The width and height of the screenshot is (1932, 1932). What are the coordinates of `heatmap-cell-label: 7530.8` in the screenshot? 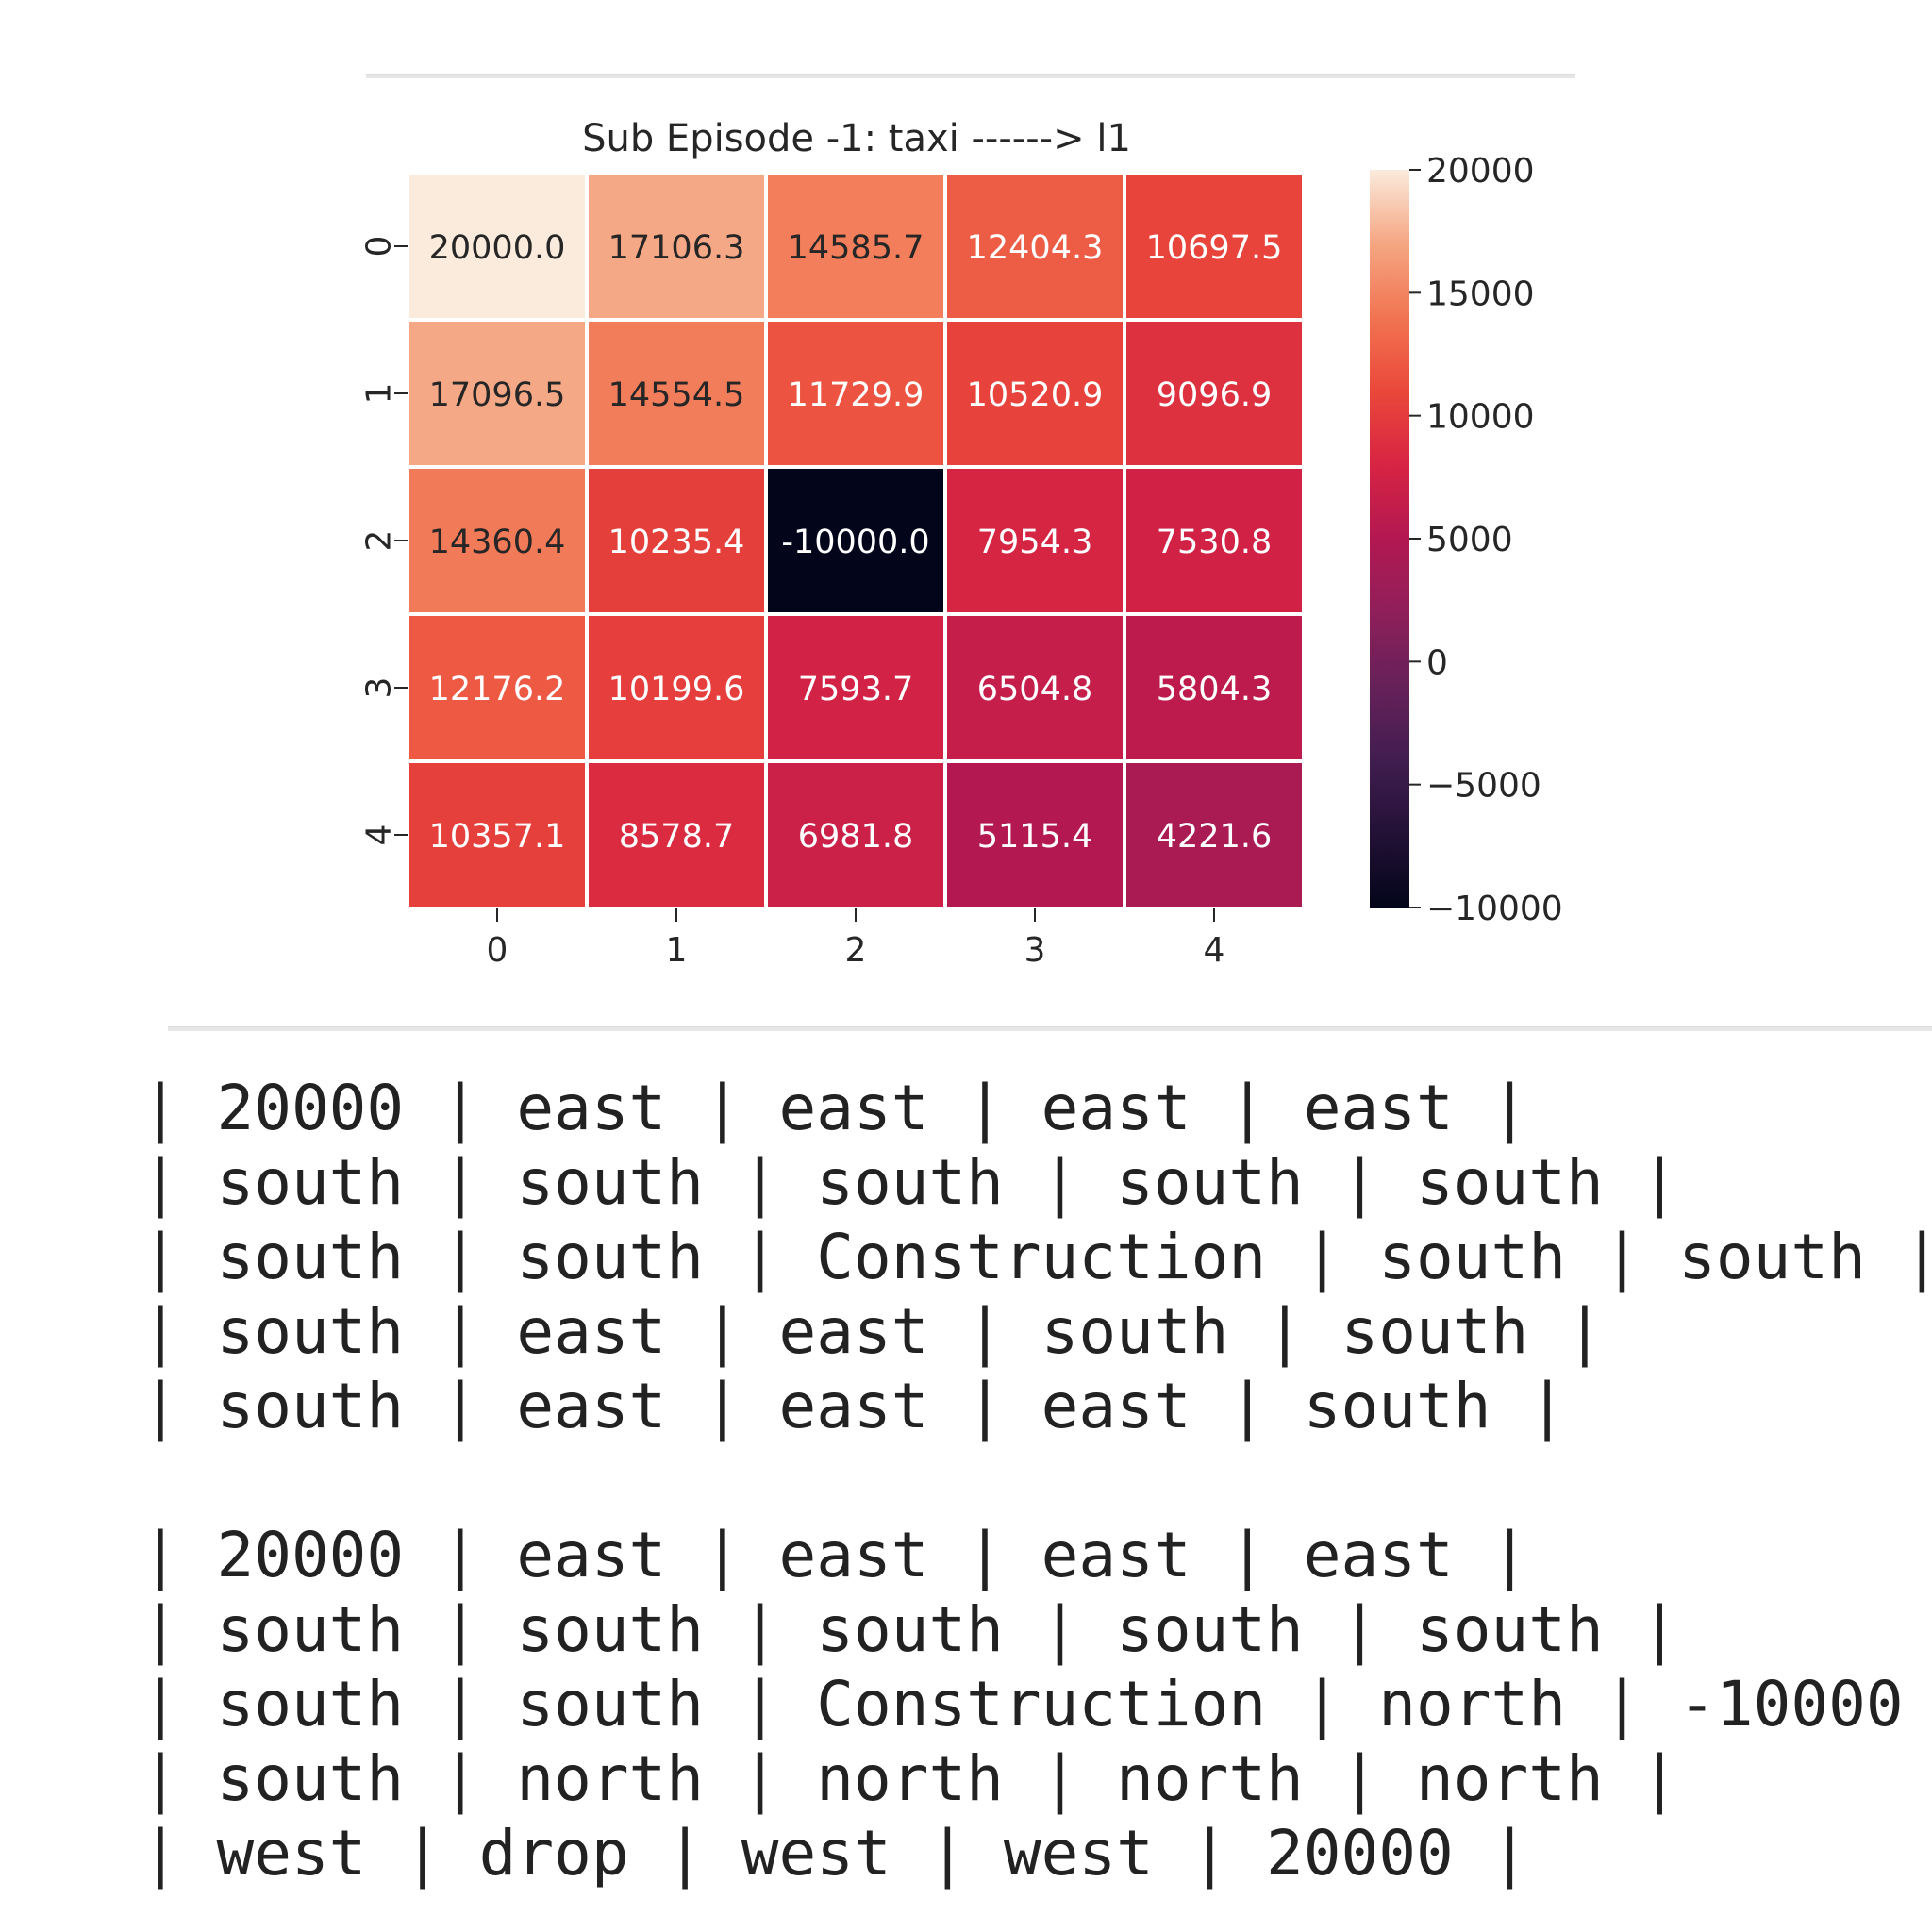 It's located at (1214, 542).